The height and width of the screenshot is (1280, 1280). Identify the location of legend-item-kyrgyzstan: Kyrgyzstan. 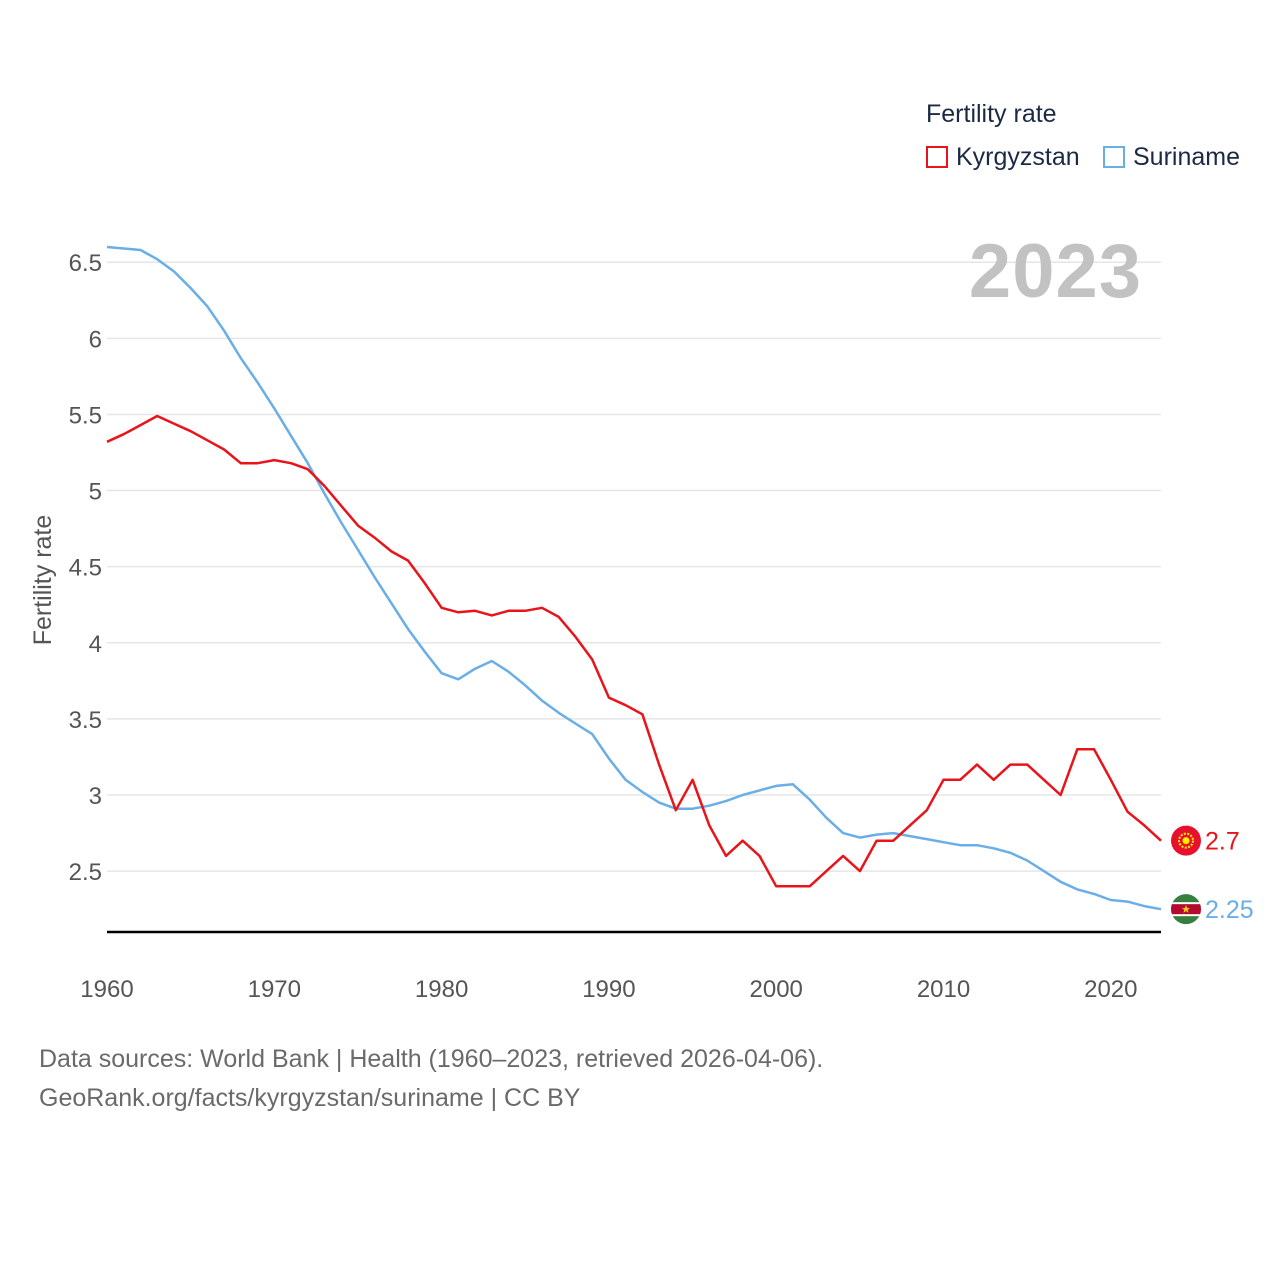
(1003, 157).